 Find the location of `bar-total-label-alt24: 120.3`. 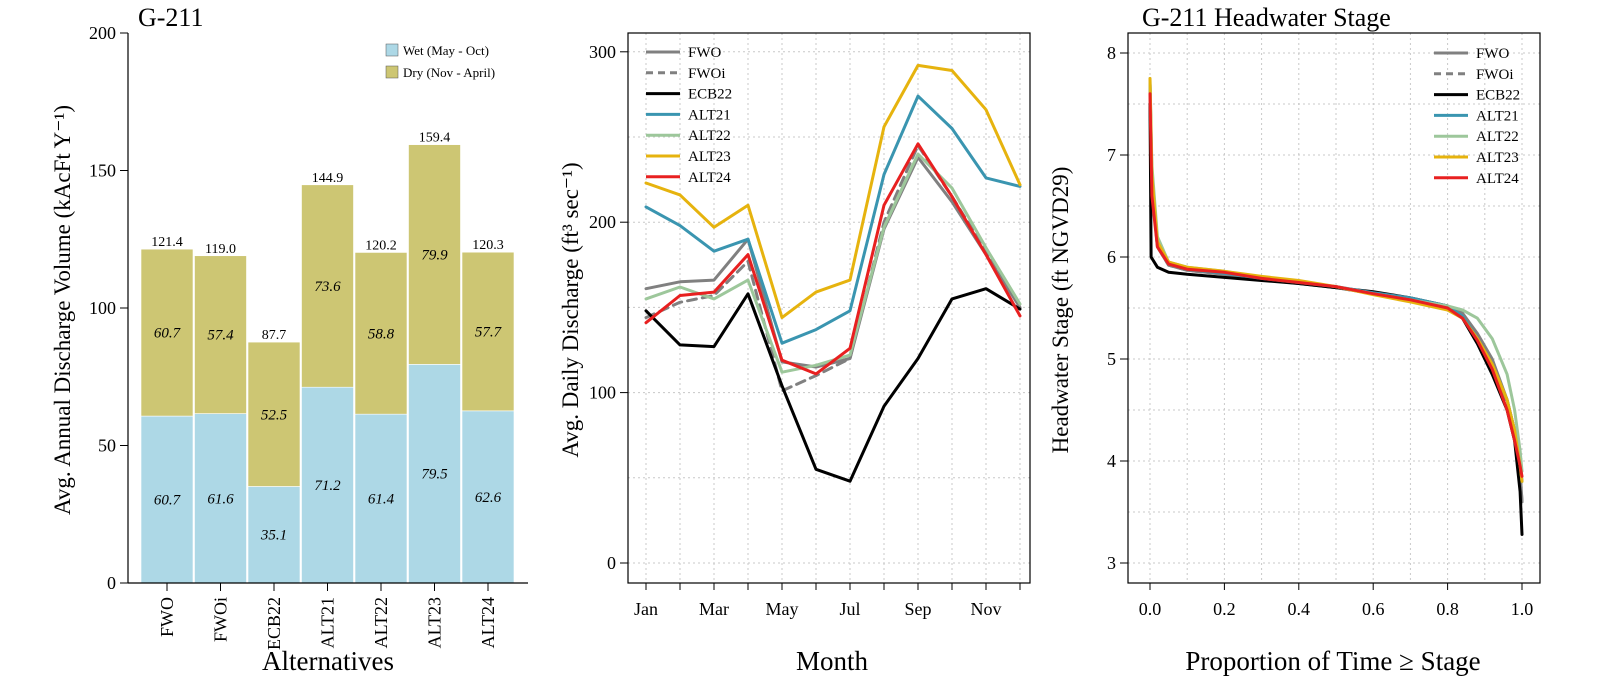

bar-total-label-alt24: 120.3 is located at coordinates (488, 245).